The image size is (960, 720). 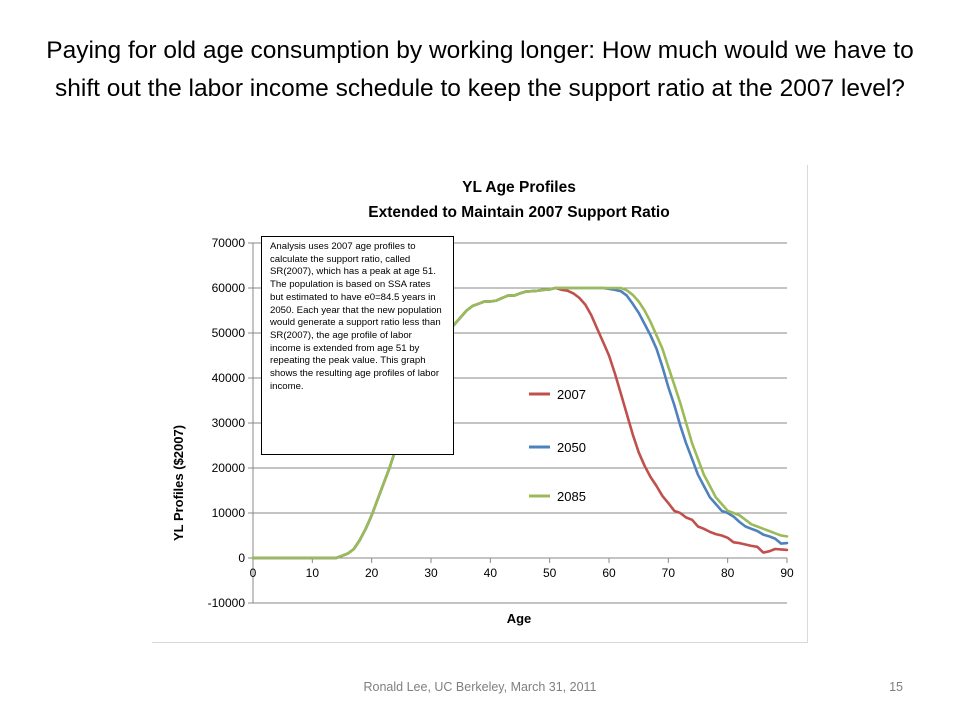 What do you see at coordinates (491, 573) in the screenshot?
I see `x-tick-label: 40` at bounding box center [491, 573].